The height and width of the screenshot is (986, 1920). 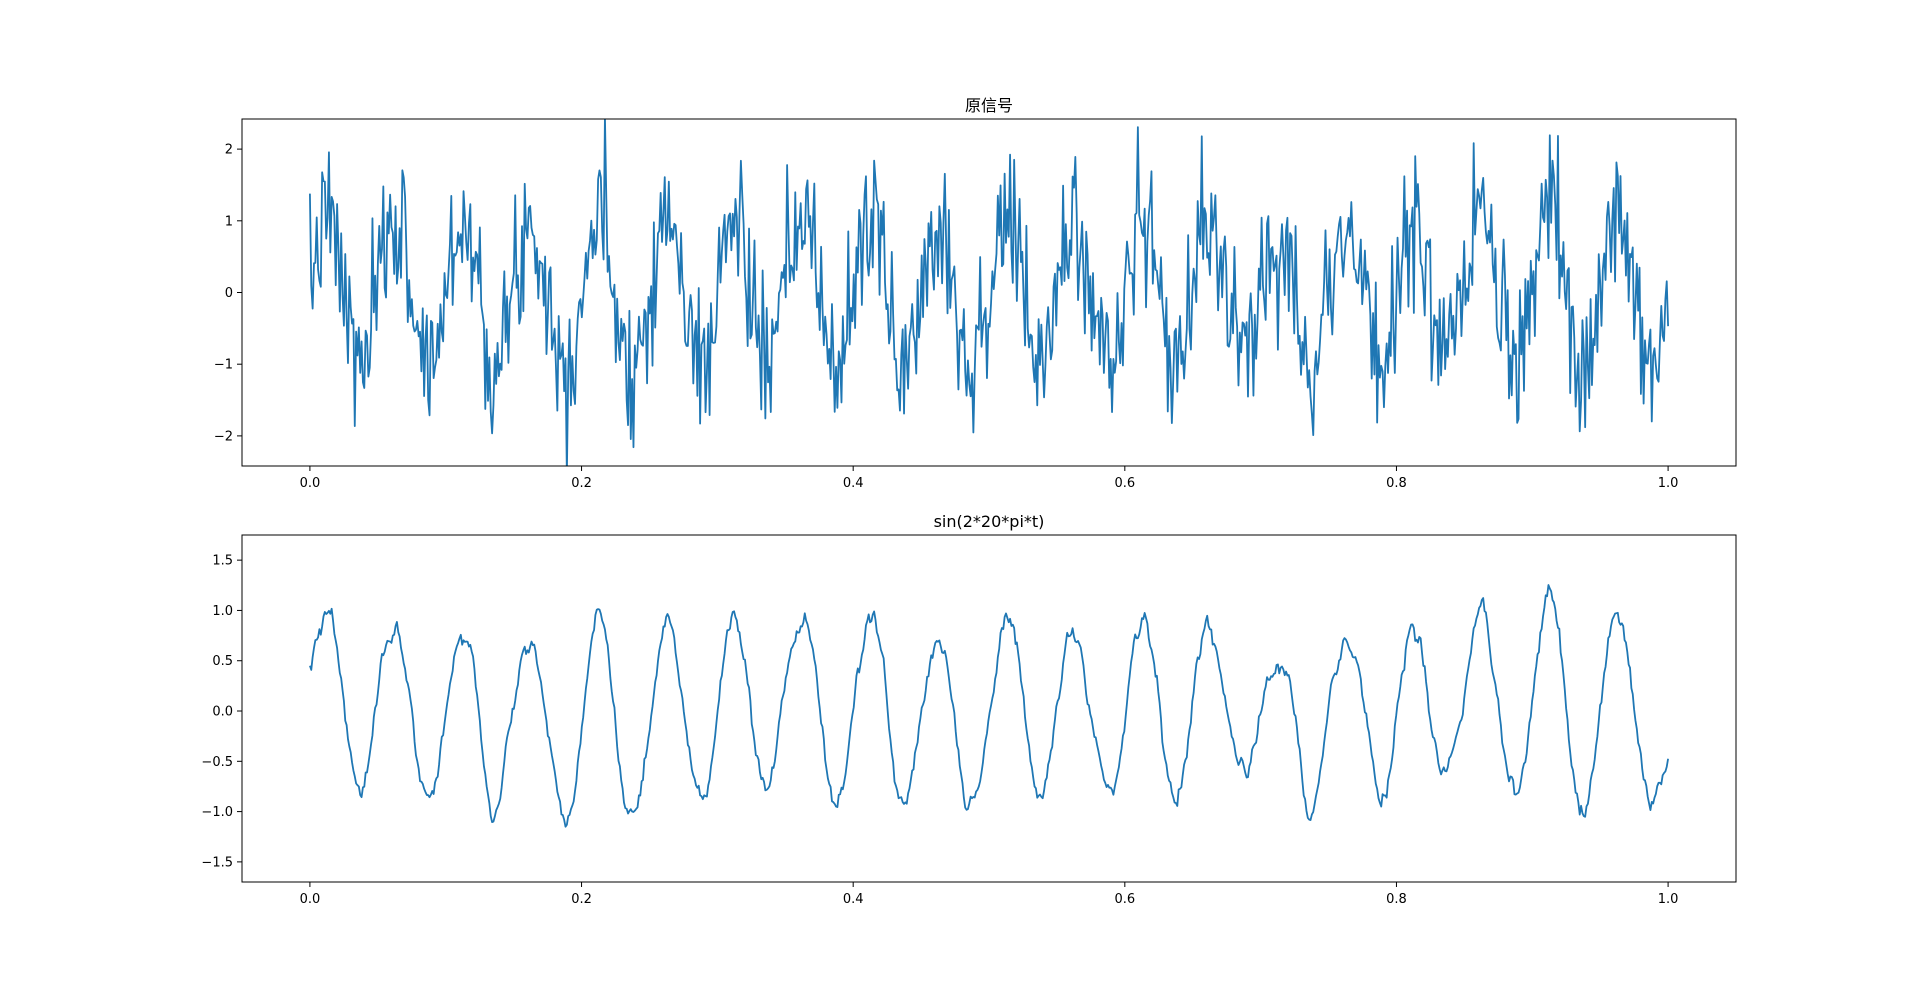 I want to click on chart-title: sin(2*20*pi*t), so click(x=989, y=521).